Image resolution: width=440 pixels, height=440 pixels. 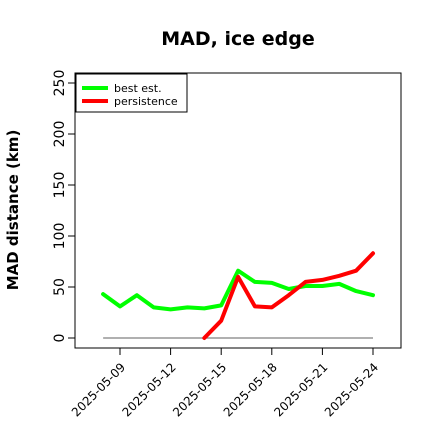 What do you see at coordinates (60, 236) in the screenshot?
I see `y-tick-label-100: 100` at bounding box center [60, 236].